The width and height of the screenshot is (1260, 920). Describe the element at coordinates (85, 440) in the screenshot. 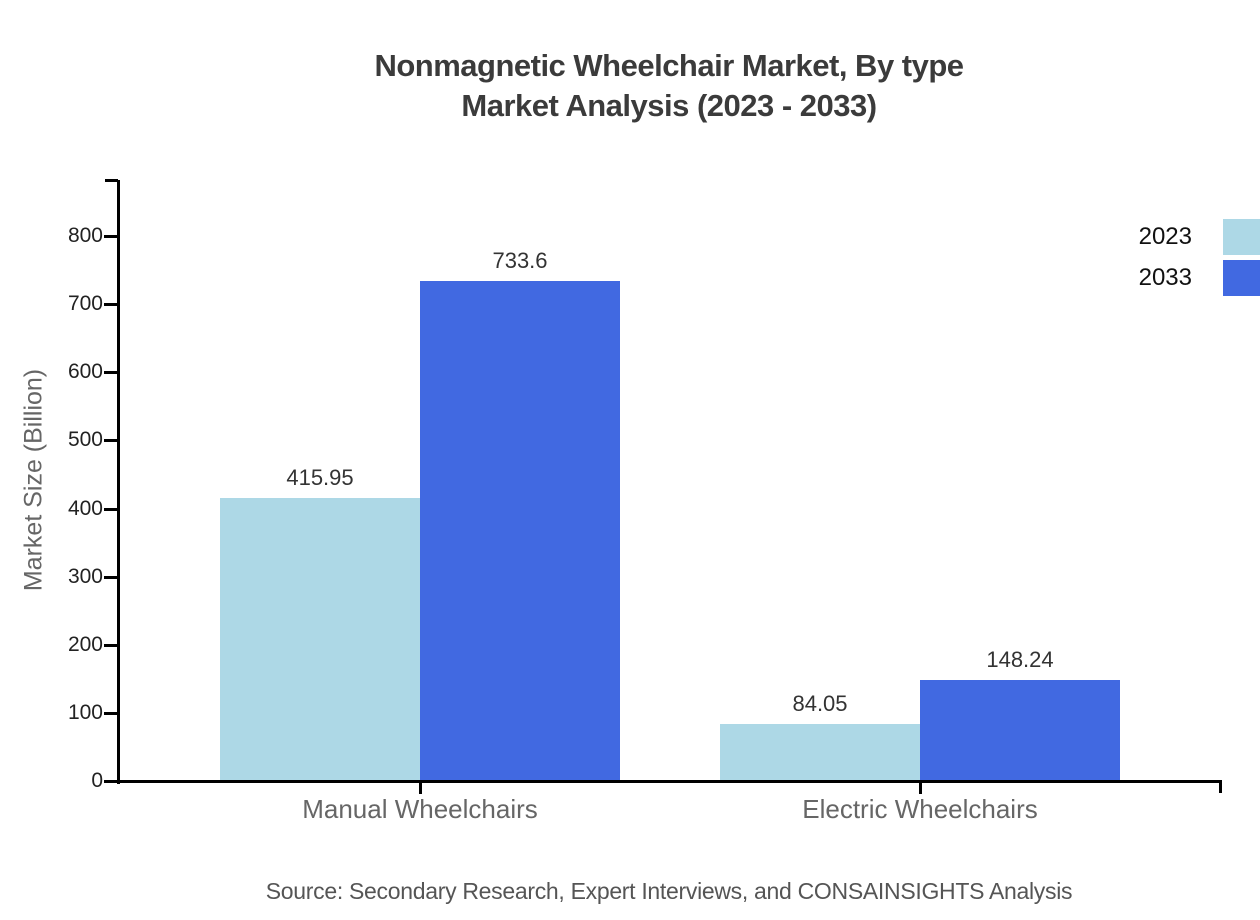

I see `y-tick-label: 500` at that location.